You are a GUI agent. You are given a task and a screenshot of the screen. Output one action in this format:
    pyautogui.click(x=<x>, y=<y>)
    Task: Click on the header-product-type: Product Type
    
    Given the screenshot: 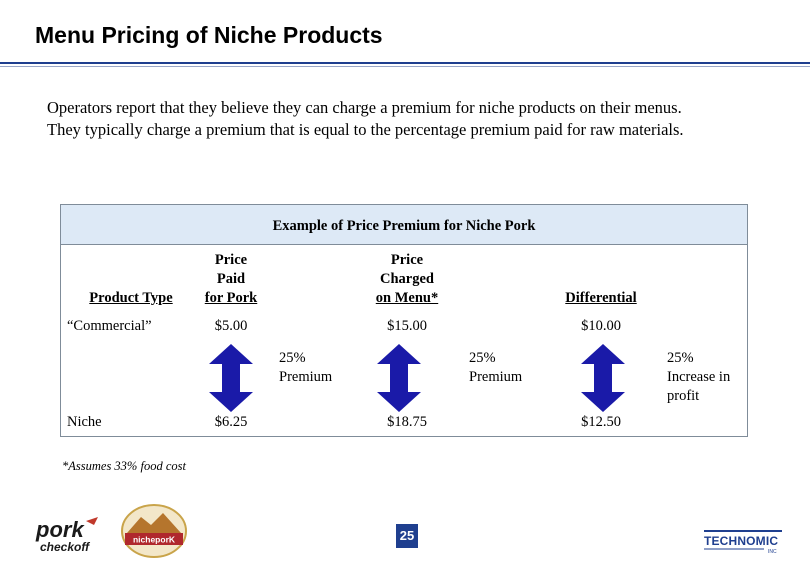 What is the action you would take?
    pyautogui.click(x=131, y=298)
    